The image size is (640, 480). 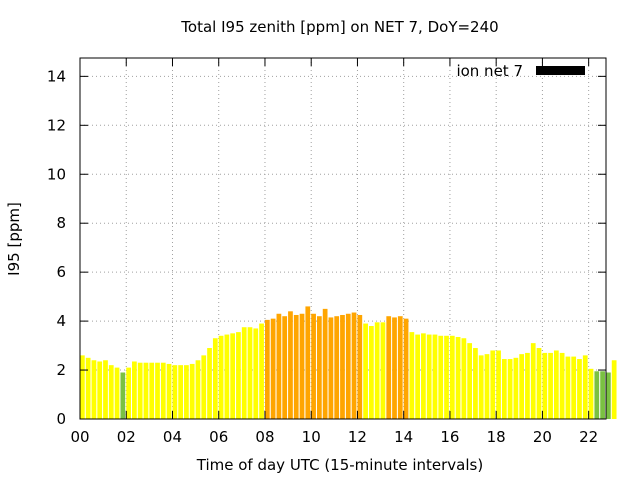 I want to click on x-tick-label: 20, so click(x=542, y=437).